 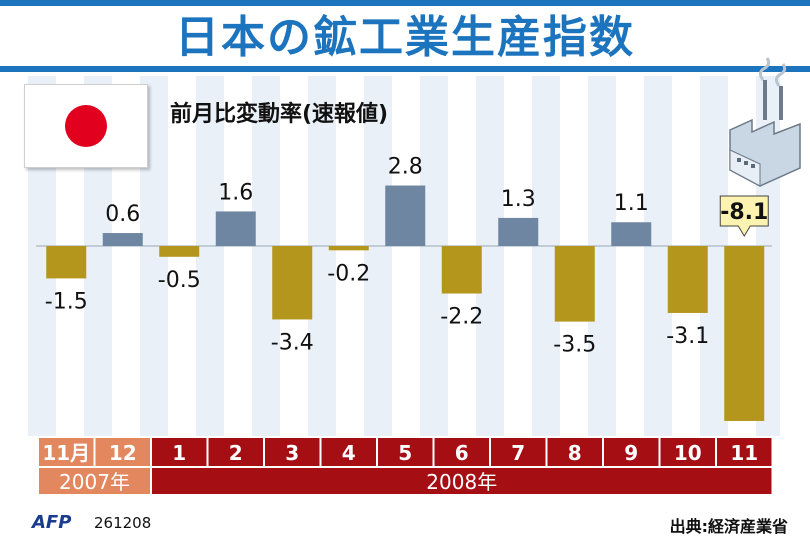 I want to click on chart-subtitle: 前月比変動率(速報値), so click(x=279, y=114).